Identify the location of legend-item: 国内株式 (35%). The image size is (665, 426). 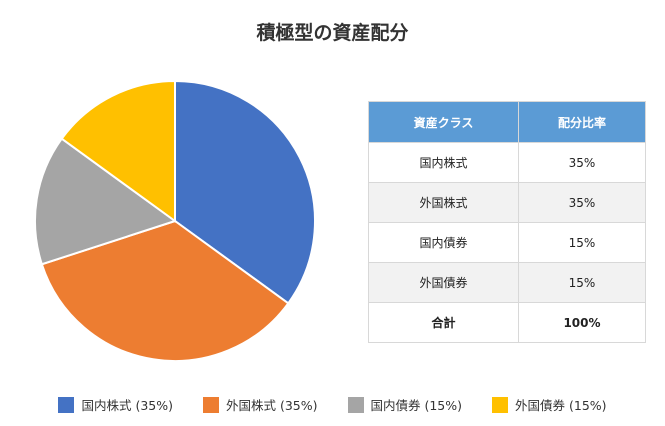
(115, 404).